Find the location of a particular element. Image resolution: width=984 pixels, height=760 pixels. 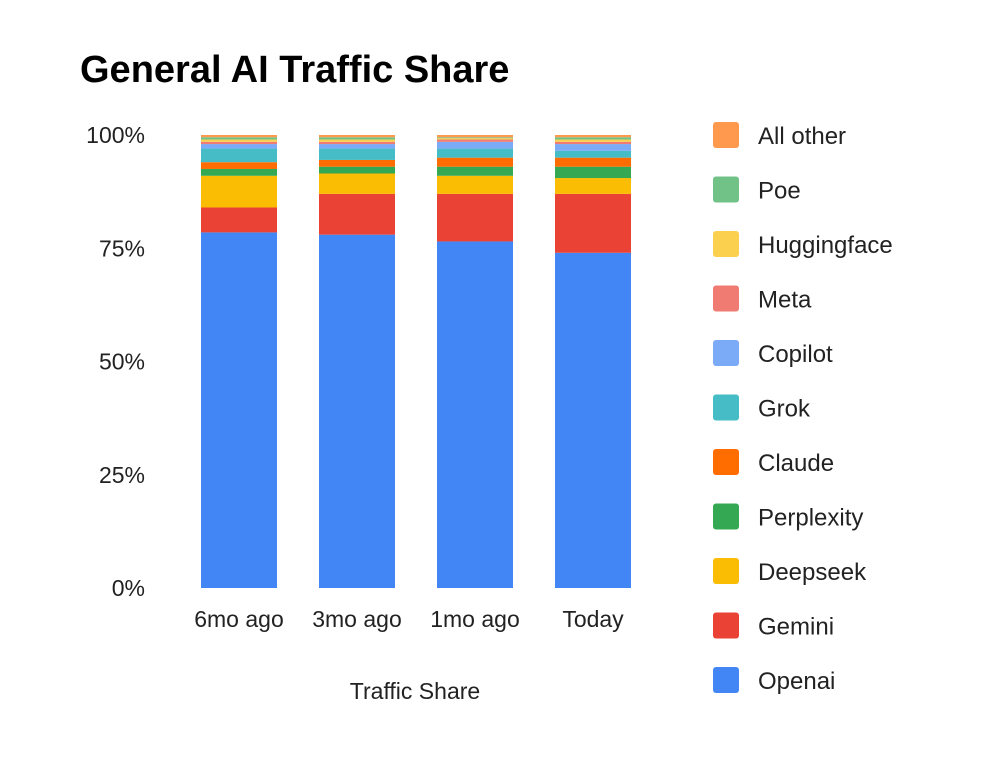

x-axis: 6mo ago 3mo ago 1mo ago Today is located at coordinates (409, 619).